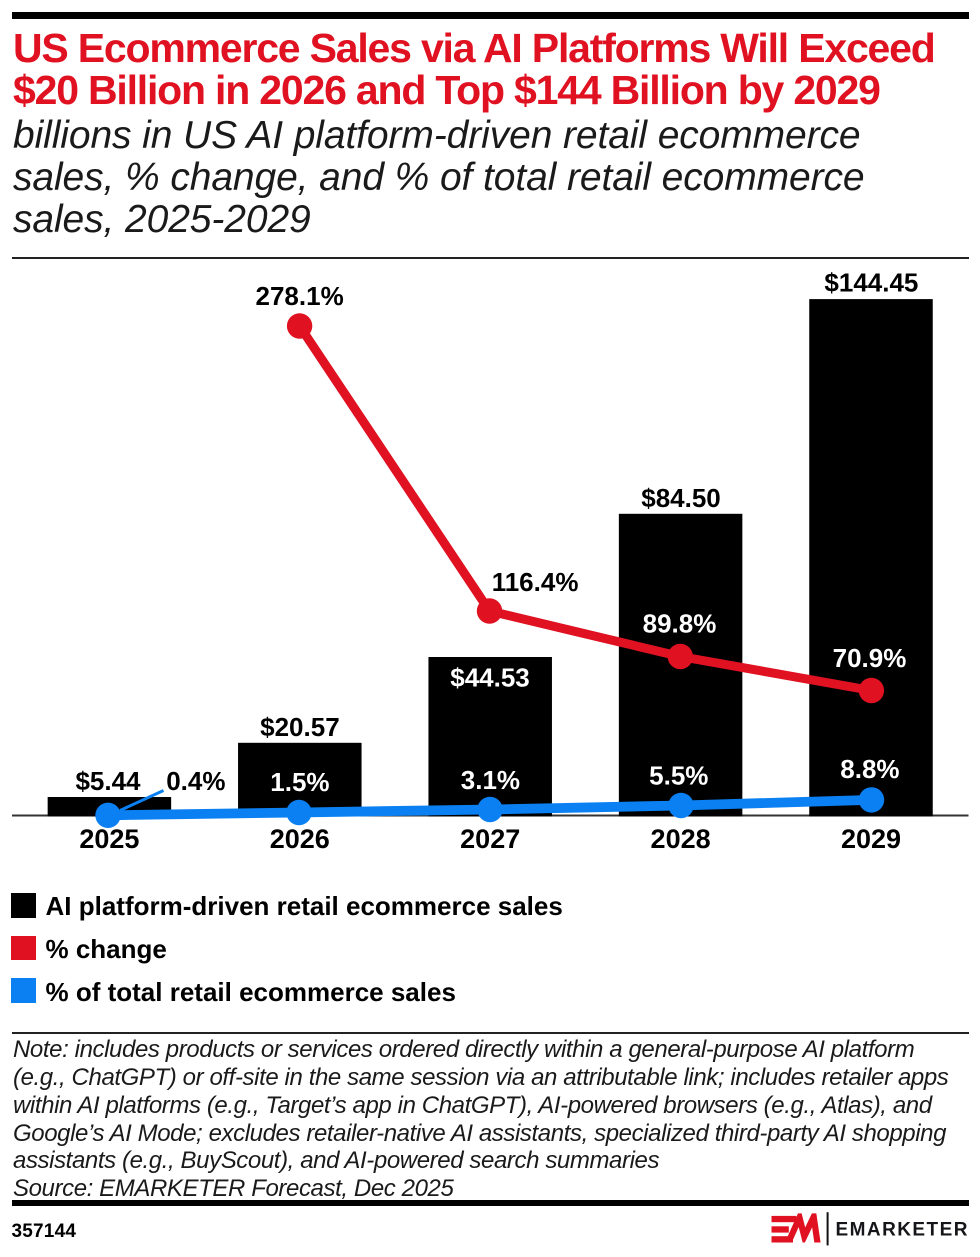 The image size is (980, 1257). What do you see at coordinates (299, 782) in the screenshot?
I see `svg-text: 1.5%` at bounding box center [299, 782].